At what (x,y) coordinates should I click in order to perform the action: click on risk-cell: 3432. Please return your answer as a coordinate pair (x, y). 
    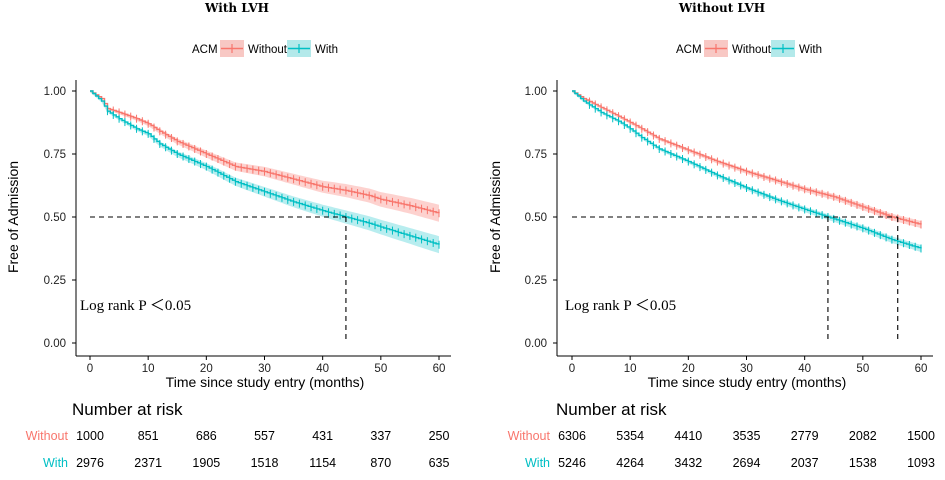
    Looking at the image, I should click on (688, 463).